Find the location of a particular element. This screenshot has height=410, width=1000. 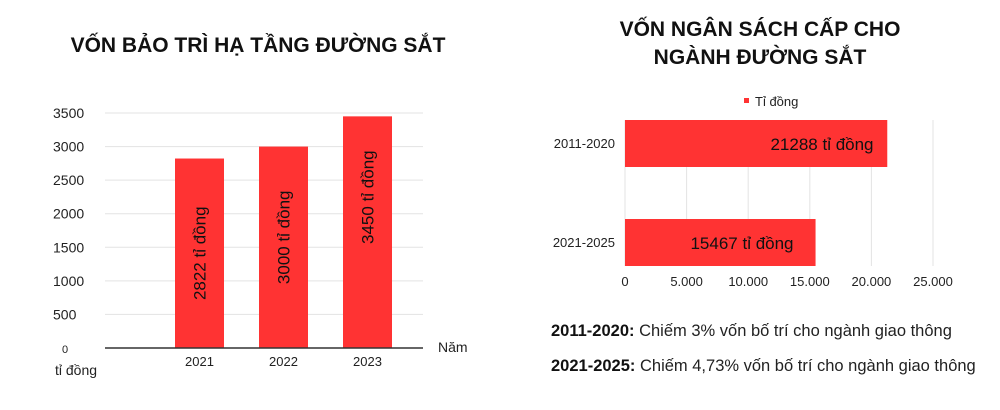

x-tick-label: 15.000 is located at coordinates (810, 281).